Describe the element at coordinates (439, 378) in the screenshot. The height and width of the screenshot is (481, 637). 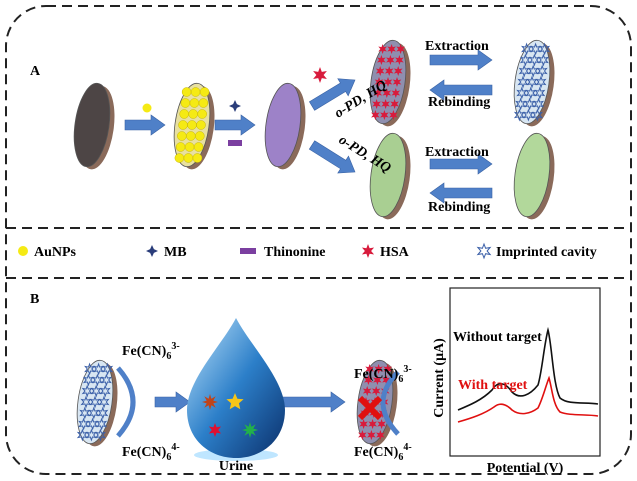
I see `axis-label: Current (μA)` at that location.